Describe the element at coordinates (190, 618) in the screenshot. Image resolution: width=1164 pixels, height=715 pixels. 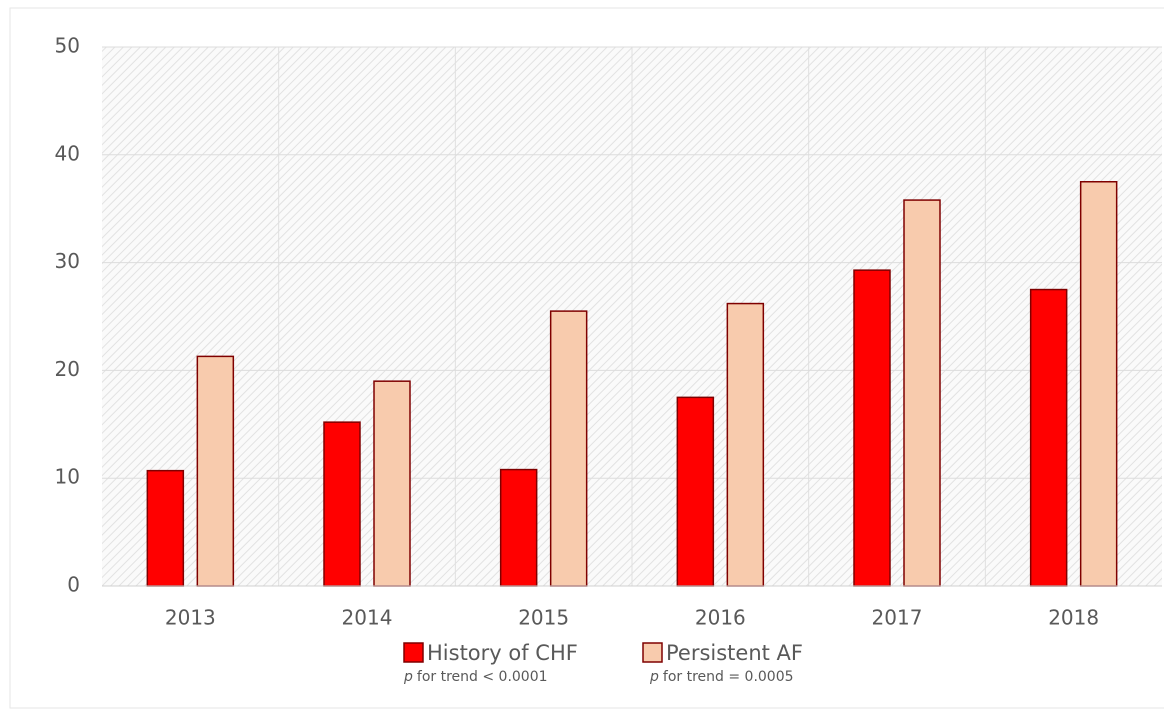
I see `x-tick-label: 2013` at that location.